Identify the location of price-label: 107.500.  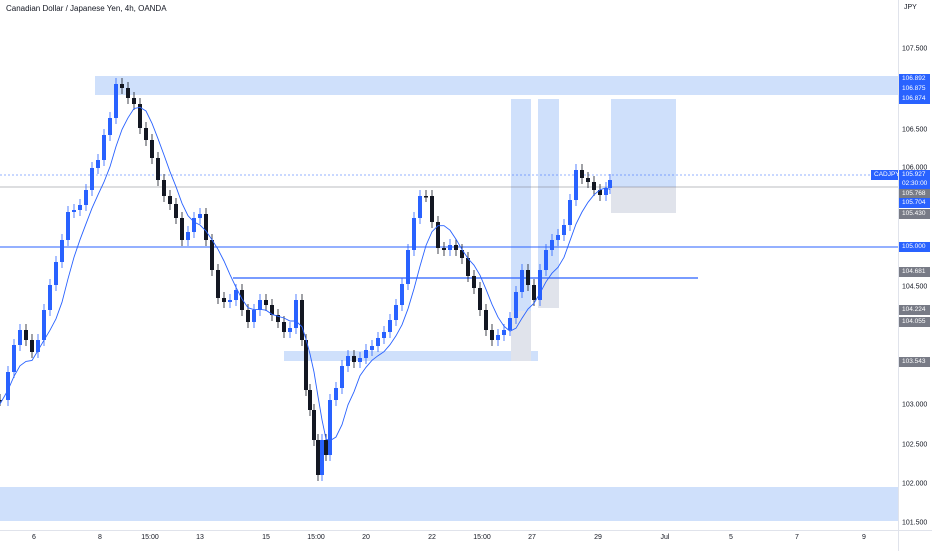
(915, 49).